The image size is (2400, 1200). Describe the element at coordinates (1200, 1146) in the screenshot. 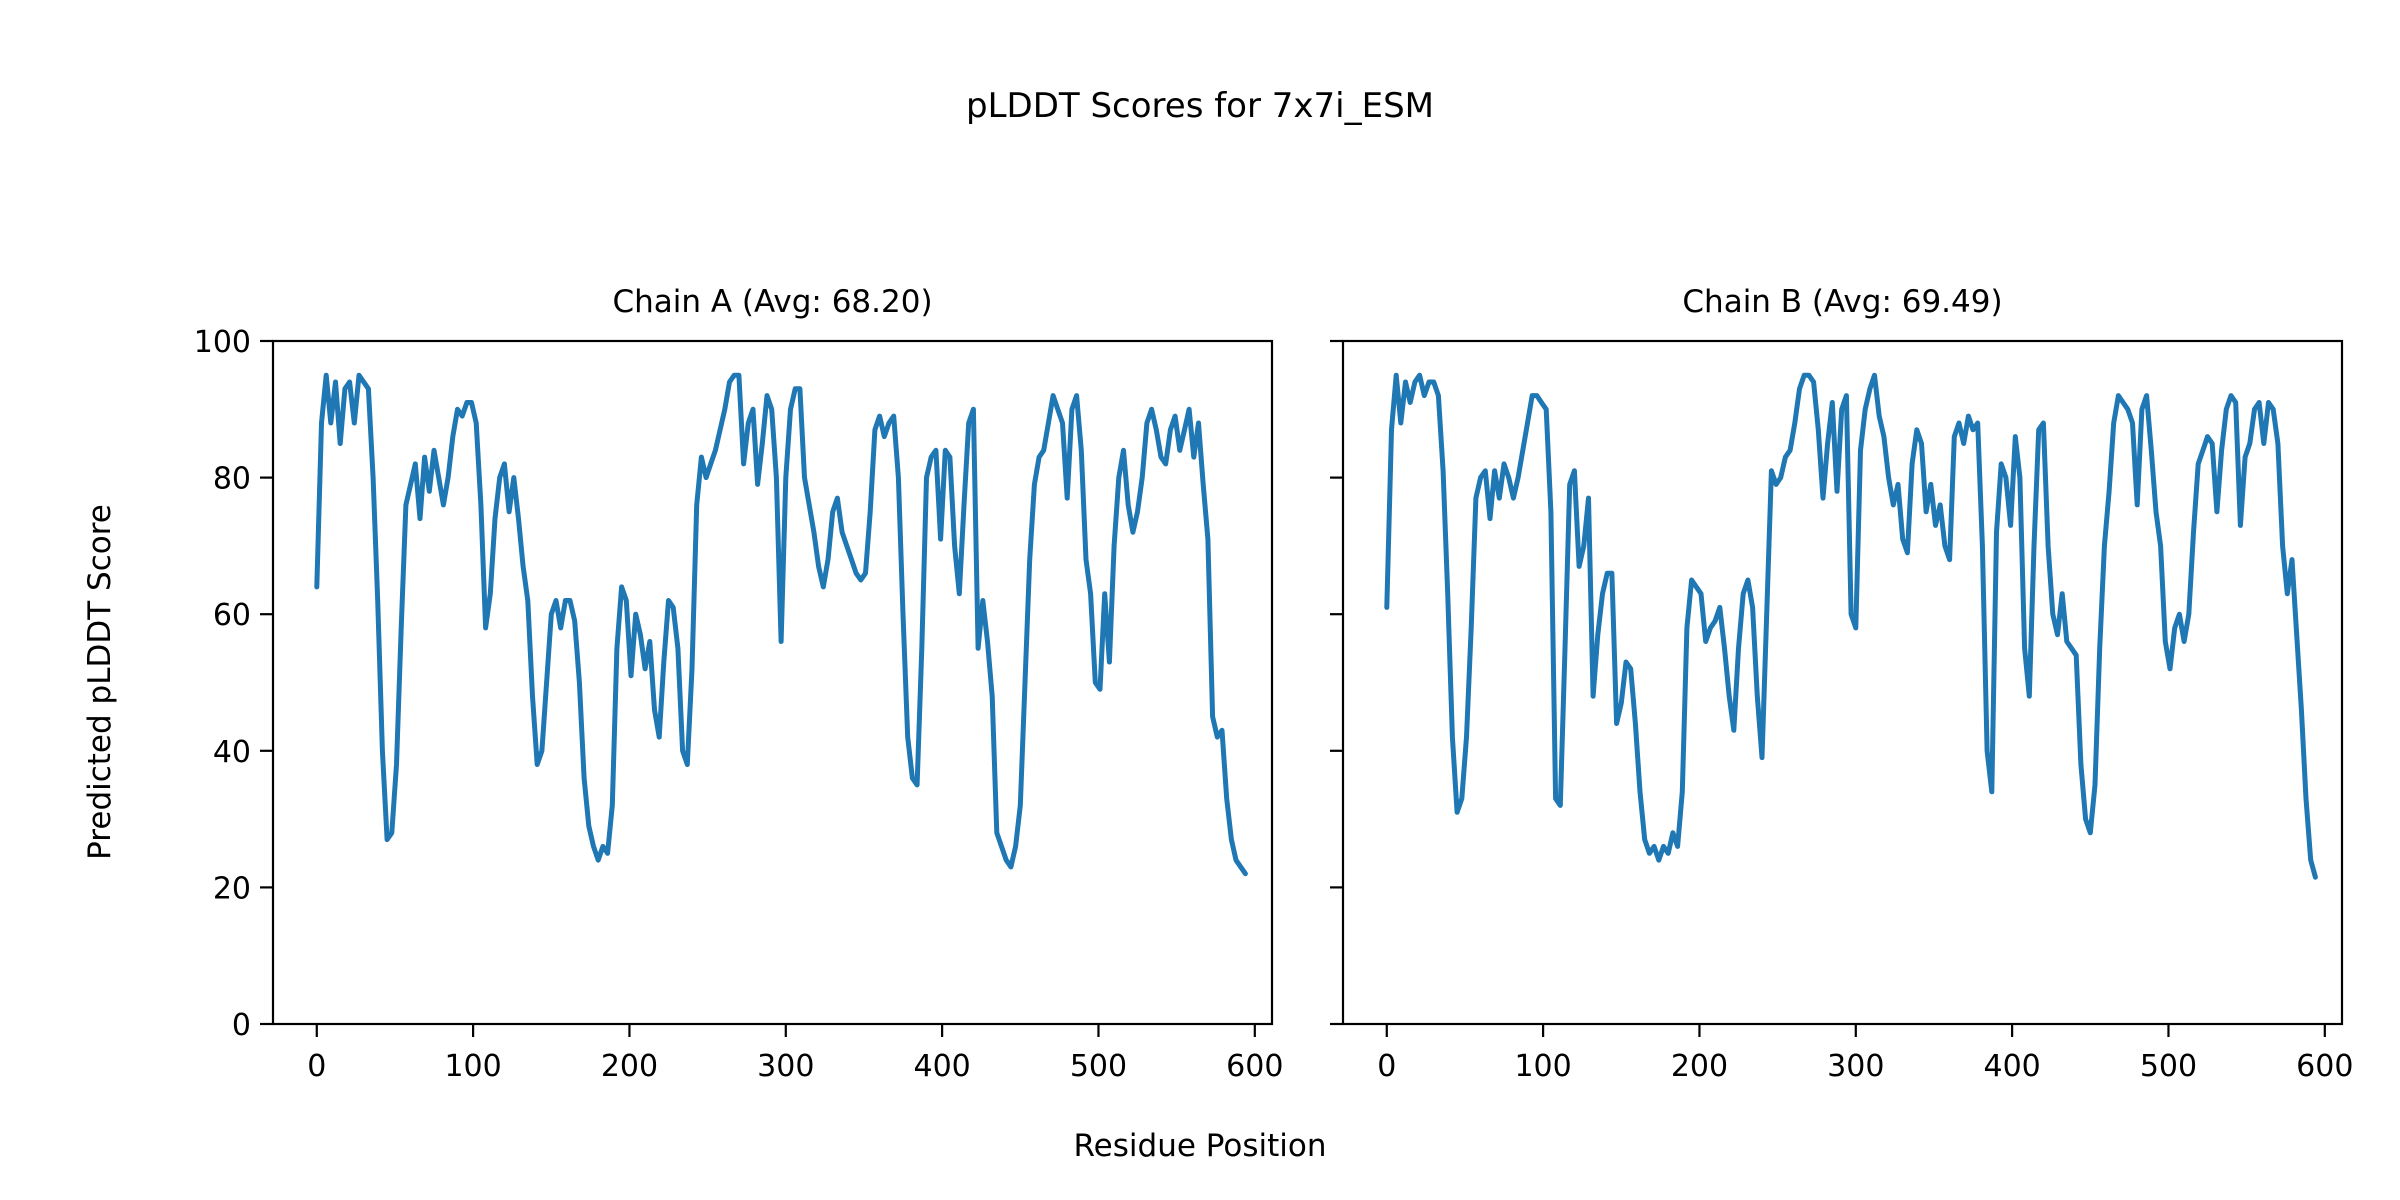

I see `x-axis-label: Residue Position` at that location.